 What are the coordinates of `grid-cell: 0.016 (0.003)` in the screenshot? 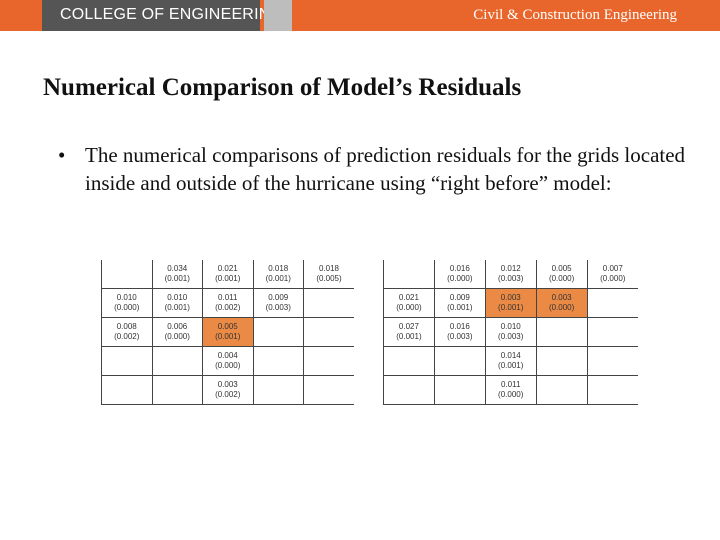 It's located at (459, 332).